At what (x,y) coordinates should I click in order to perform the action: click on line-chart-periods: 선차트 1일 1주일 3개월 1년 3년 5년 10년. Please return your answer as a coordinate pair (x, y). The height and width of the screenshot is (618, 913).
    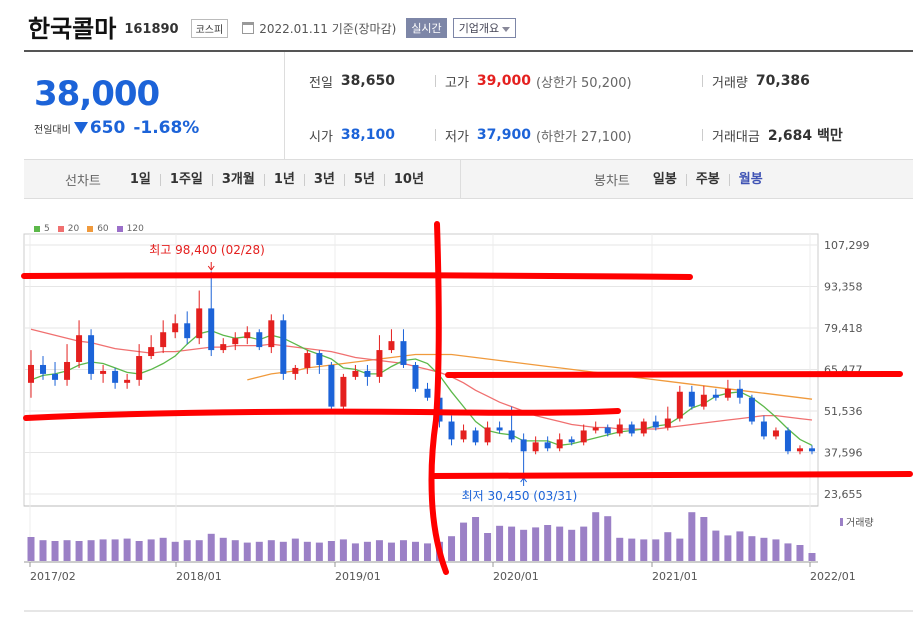
    Looking at the image, I should click on (242, 179).